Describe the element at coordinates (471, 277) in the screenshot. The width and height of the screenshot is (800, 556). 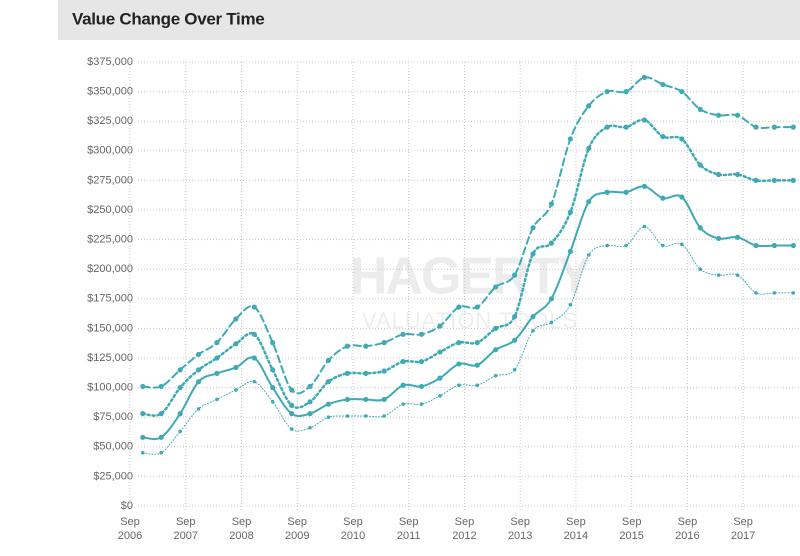
I see `watermark: HAGERTY` at that location.